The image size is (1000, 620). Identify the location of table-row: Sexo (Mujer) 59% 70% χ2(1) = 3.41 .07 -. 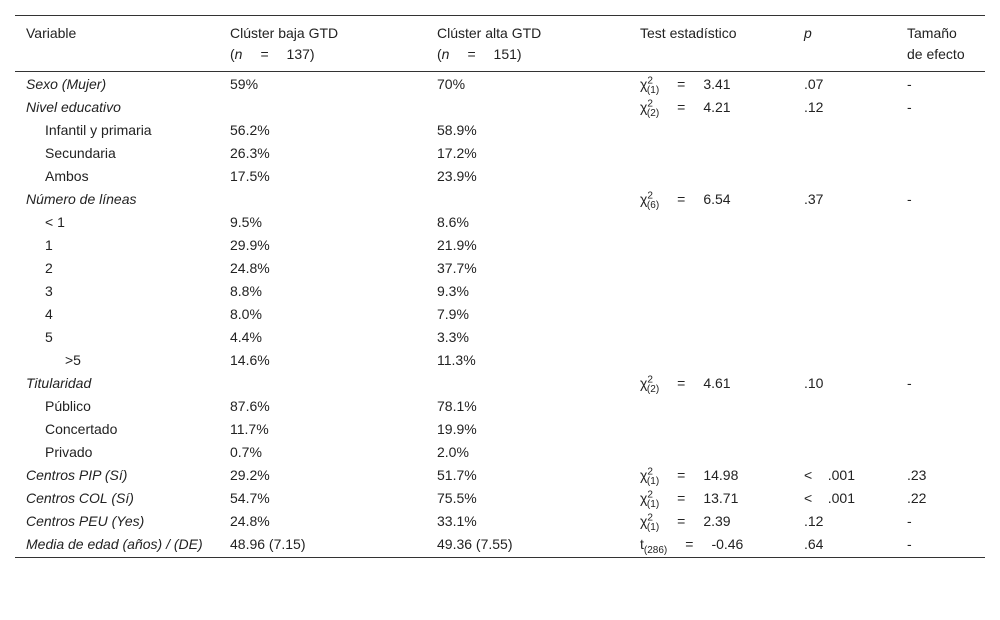
(500, 85).